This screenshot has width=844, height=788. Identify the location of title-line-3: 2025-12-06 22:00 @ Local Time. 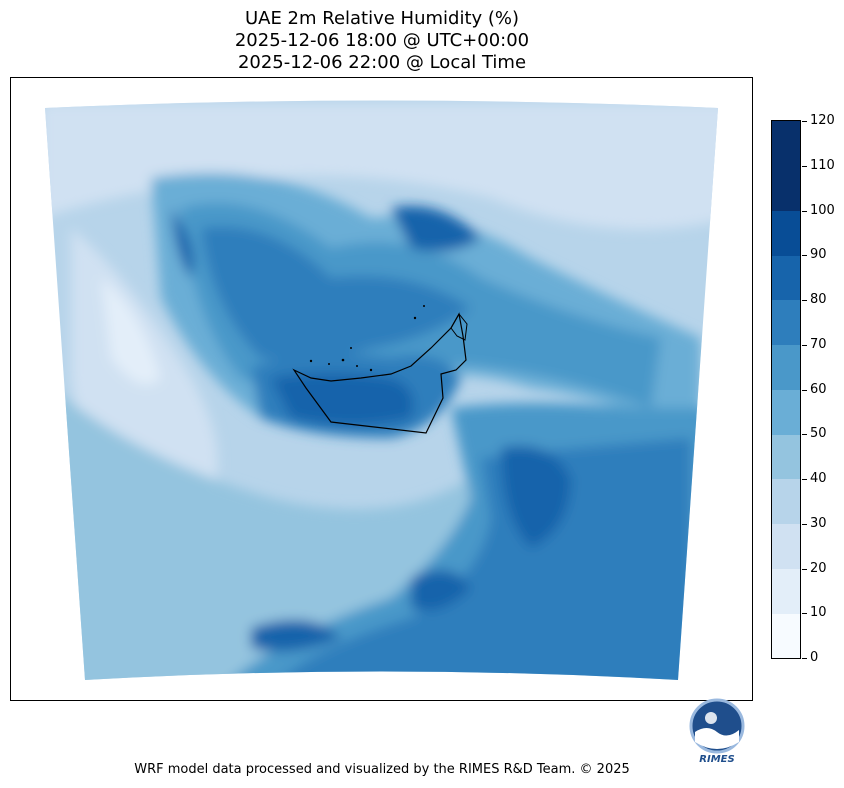
(382, 62).